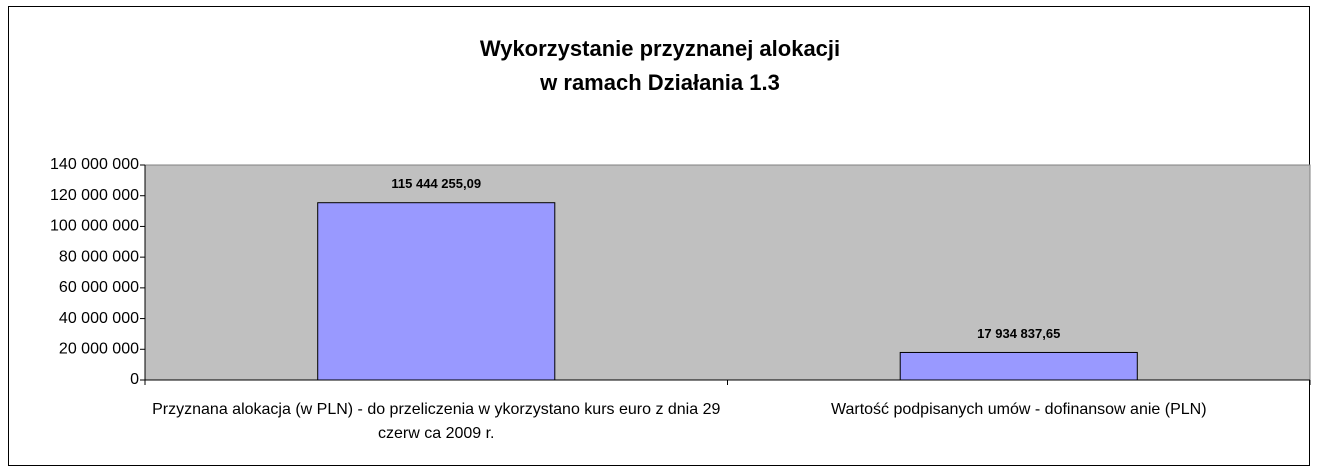 This screenshot has height=470, width=1317. Describe the element at coordinates (94, 226) in the screenshot. I see `y-tick-label: 100 000 000` at that location.